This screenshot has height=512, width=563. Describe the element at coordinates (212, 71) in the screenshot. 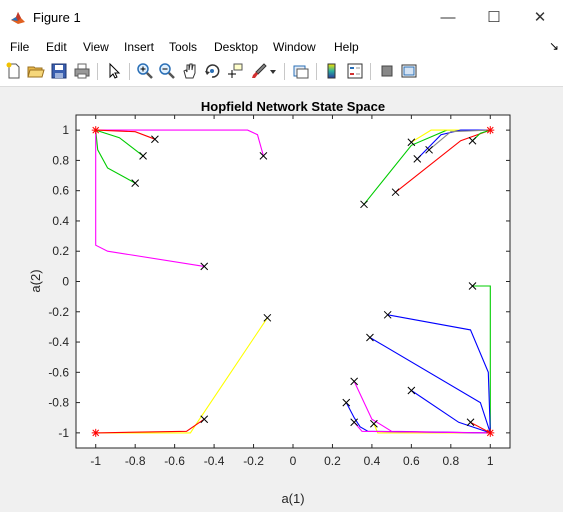

I see `rotate-3d-icon` at that location.